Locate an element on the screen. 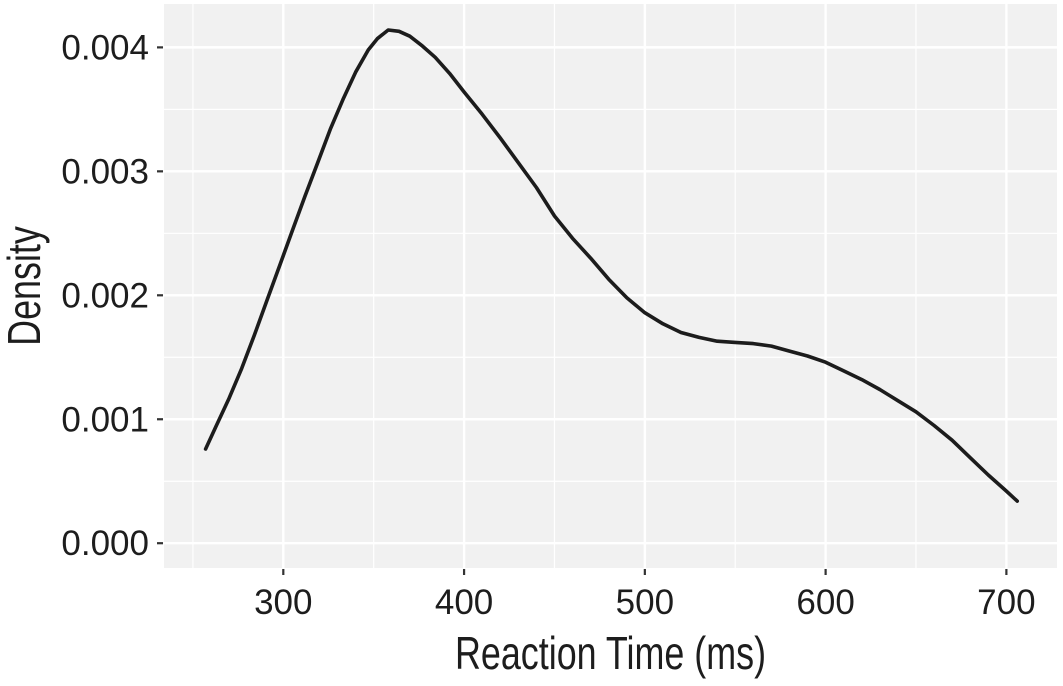 This screenshot has height=686, width=1063. x-axis-tick-label: 400 is located at coordinates (464, 602).